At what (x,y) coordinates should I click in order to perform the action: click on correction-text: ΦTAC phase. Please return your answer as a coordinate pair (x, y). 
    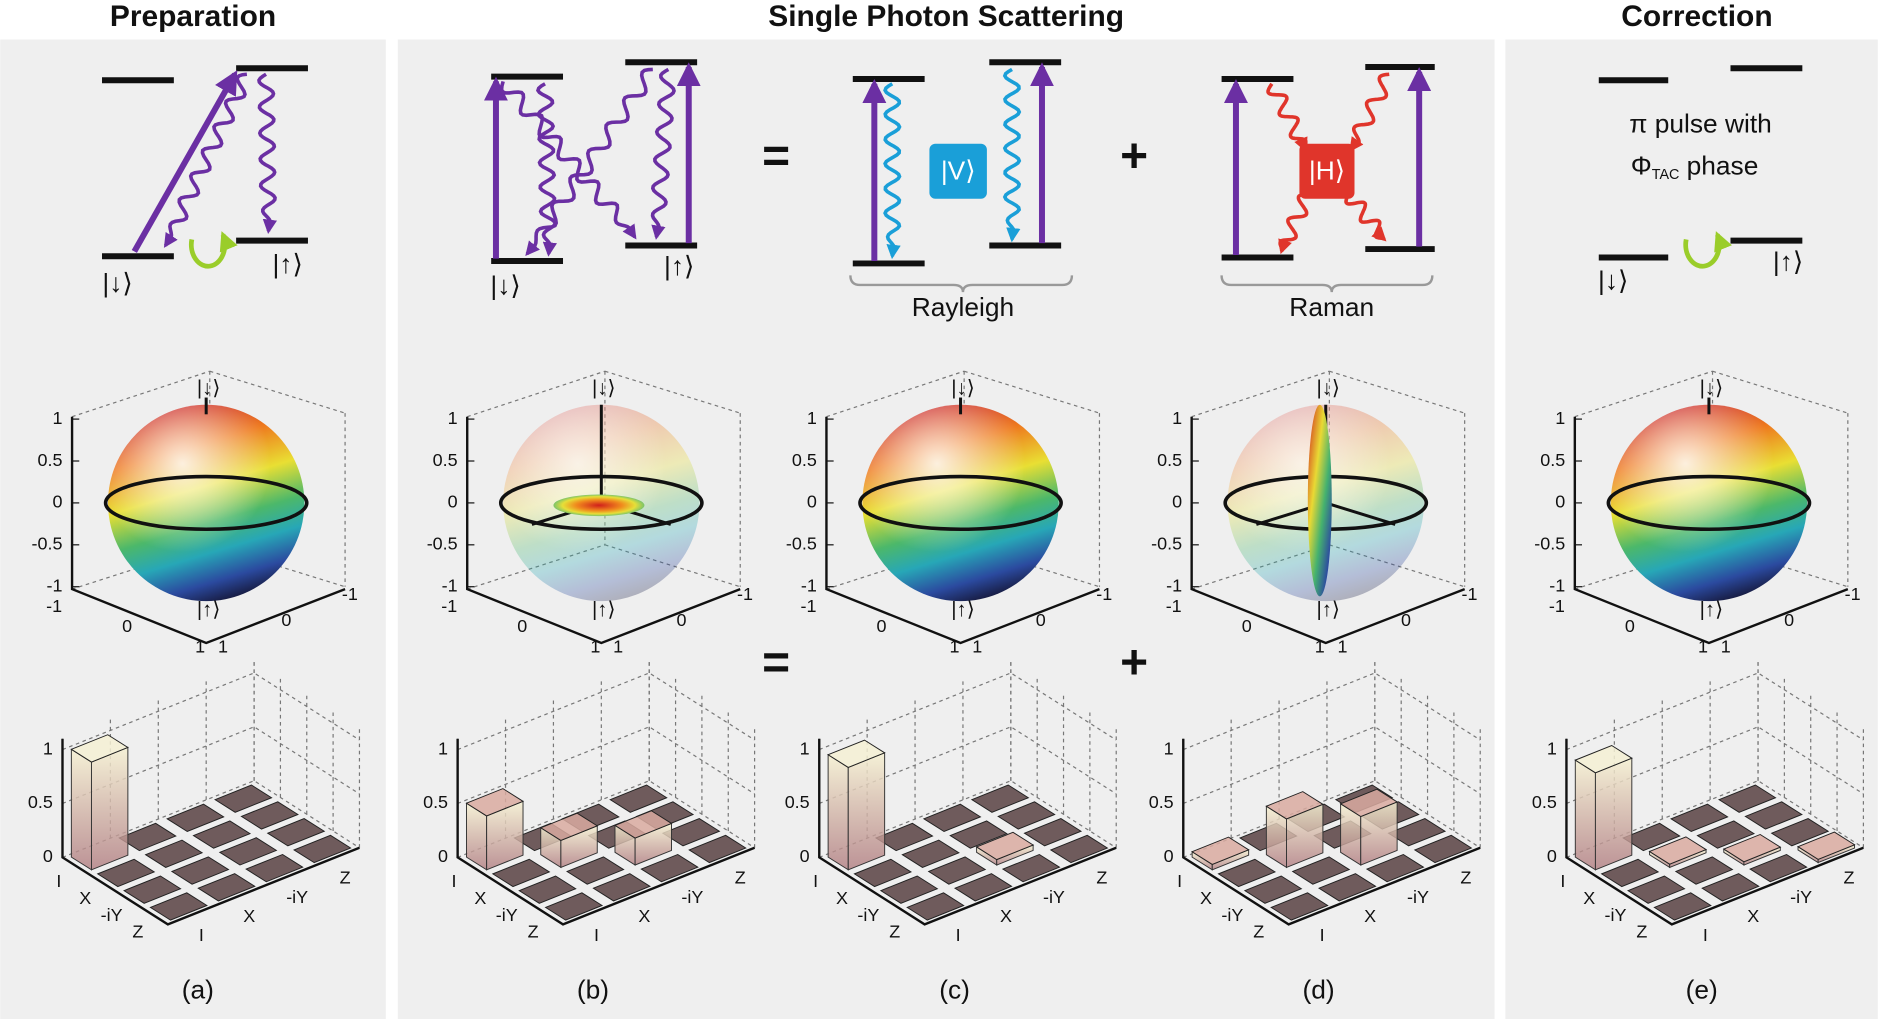
    Looking at the image, I should click on (1695, 167).